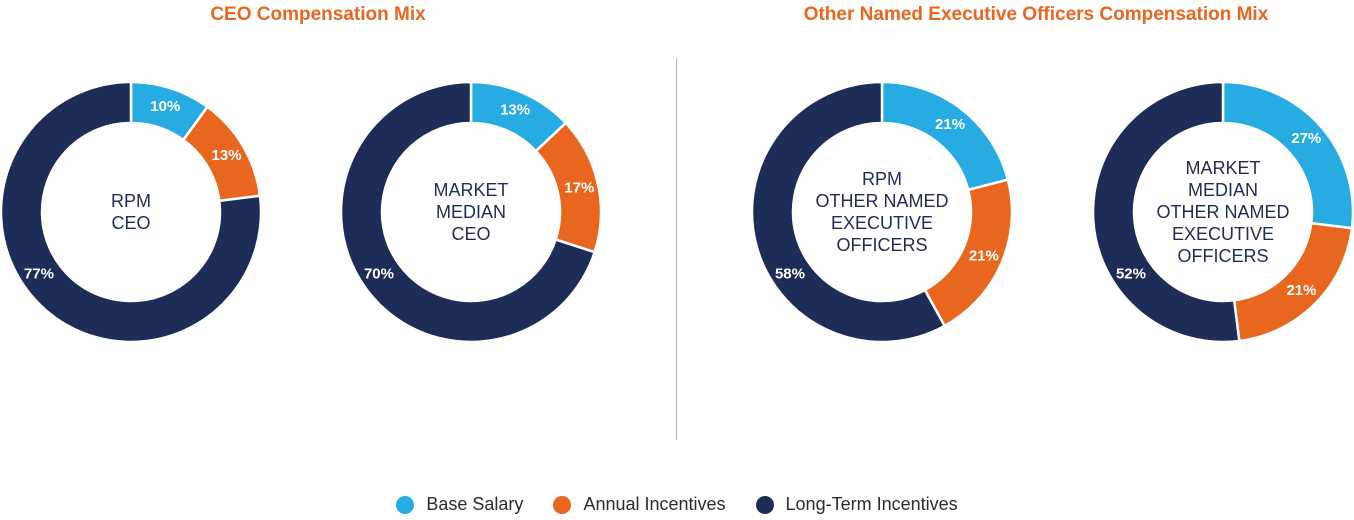  I want to click on donut-3-center-line: OTHER NAMED, so click(882, 201).